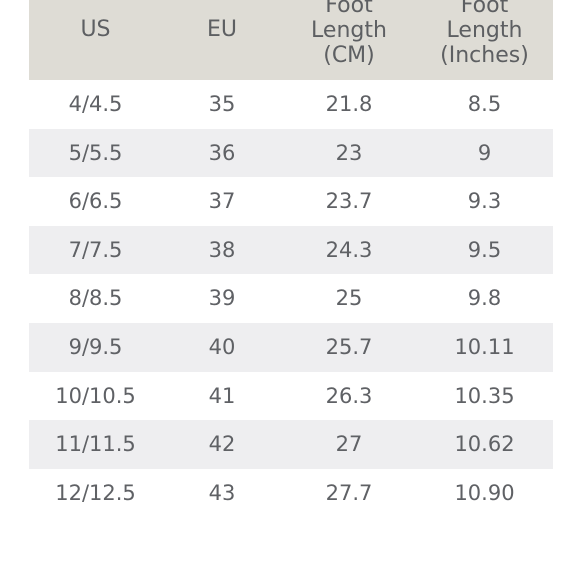  What do you see at coordinates (484, 346) in the screenshot?
I see `cell-inches: 10.11` at bounding box center [484, 346].